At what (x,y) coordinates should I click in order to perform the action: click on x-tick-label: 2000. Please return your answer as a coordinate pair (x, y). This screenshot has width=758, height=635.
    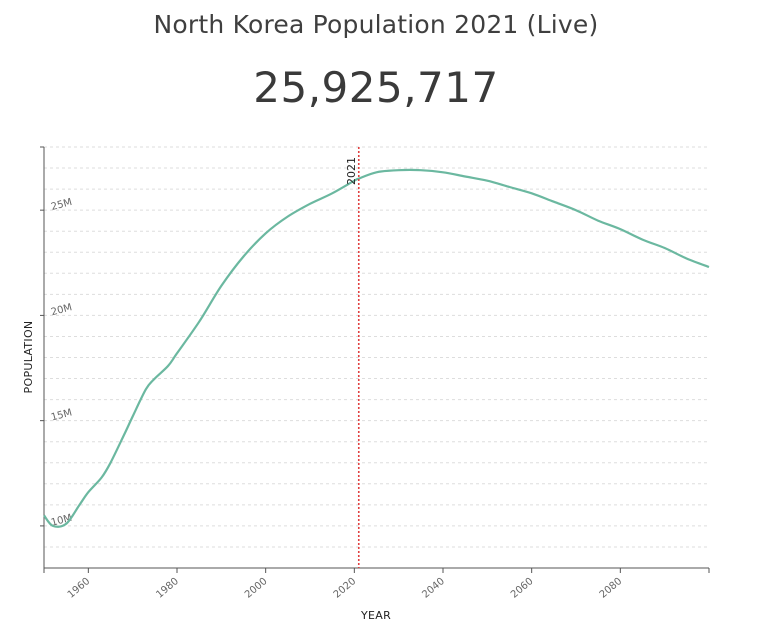
    Looking at the image, I should click on (256, 588).